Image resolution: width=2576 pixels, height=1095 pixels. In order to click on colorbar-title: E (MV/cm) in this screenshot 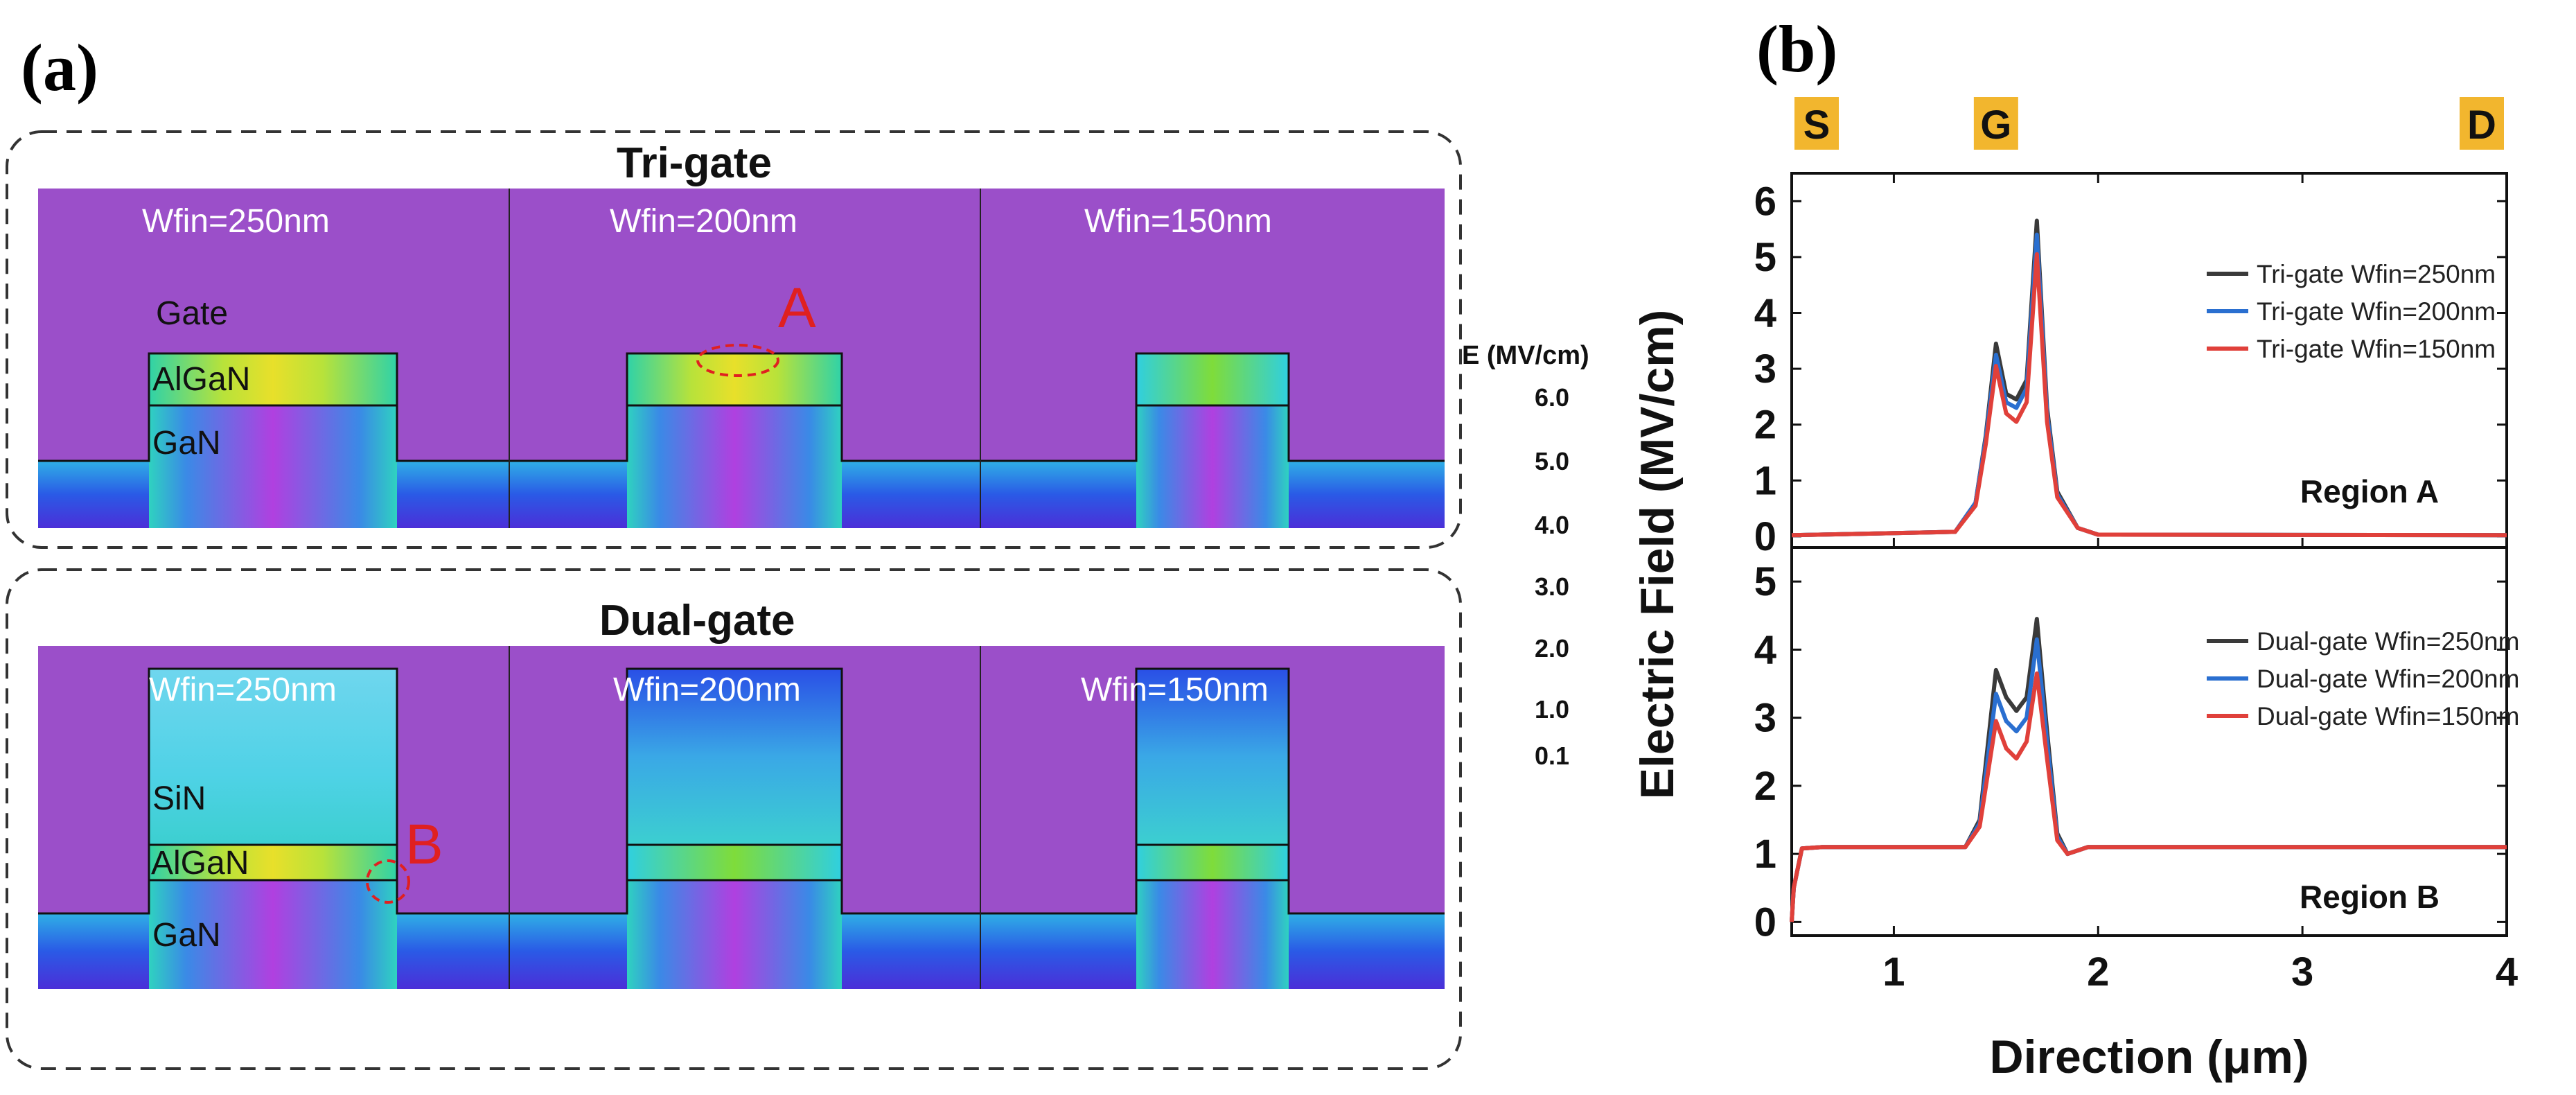, I will do `click(1525, 355)`.